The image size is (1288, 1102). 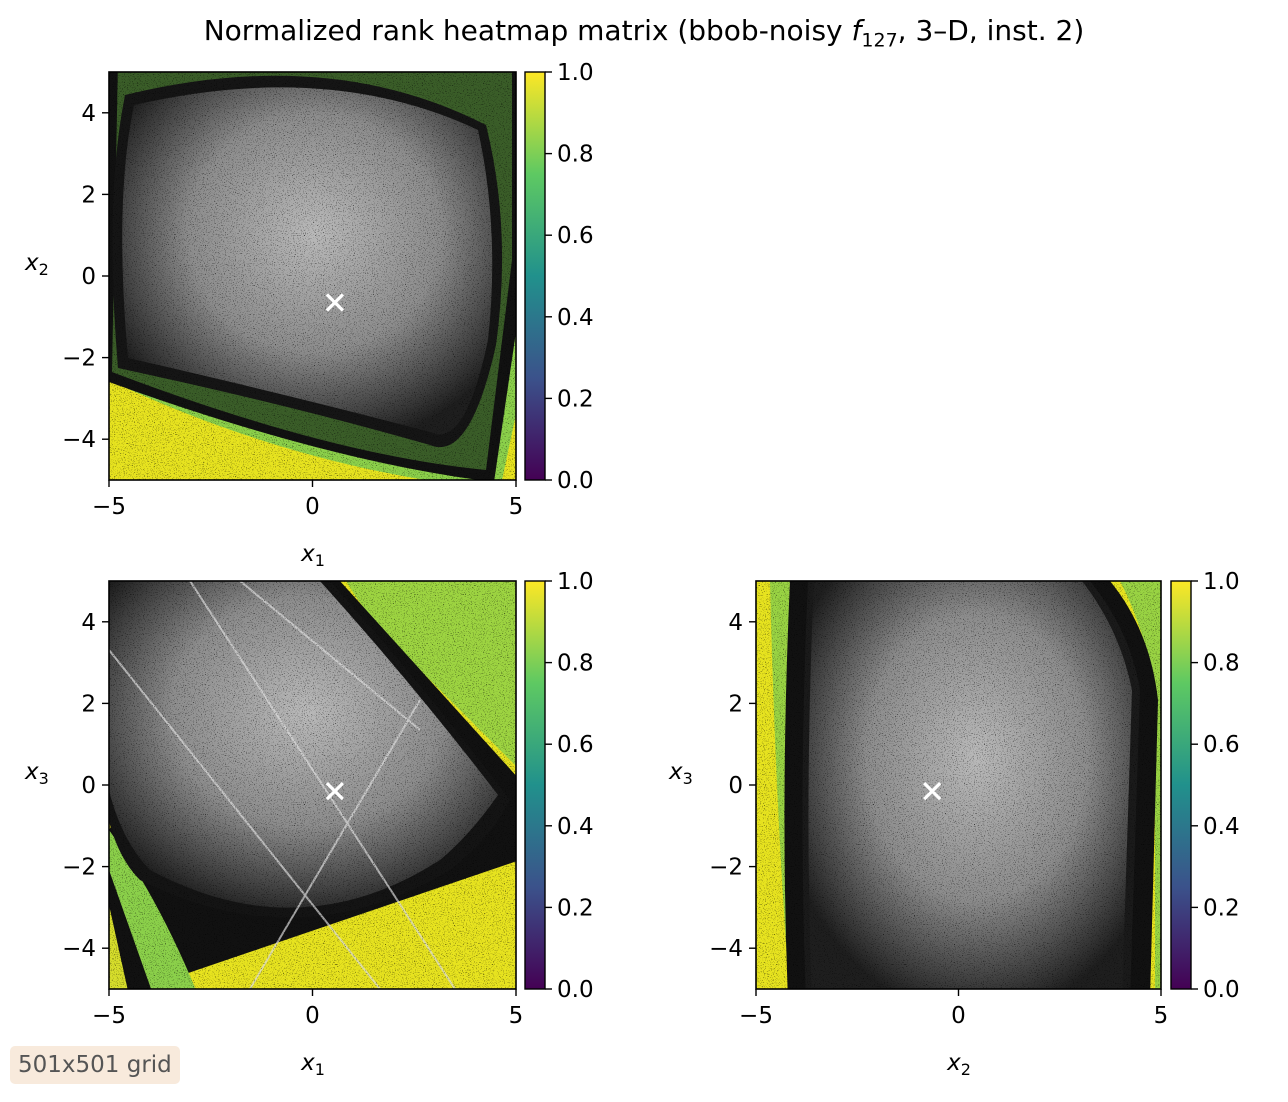 I want to click on grid-size-badge: 501x501 grid, so click(x=95, y=1065).